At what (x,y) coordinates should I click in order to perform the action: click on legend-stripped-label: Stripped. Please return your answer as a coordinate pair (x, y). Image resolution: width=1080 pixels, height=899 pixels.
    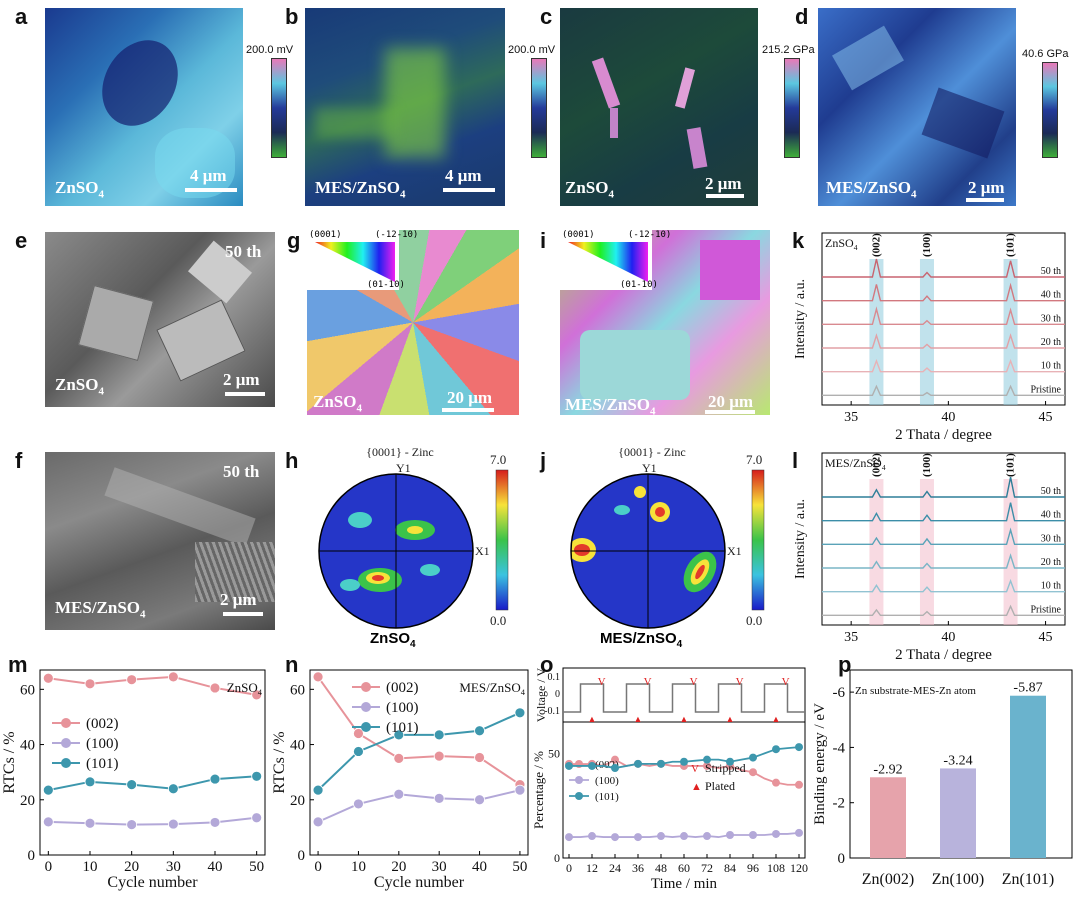
    Looking at the image, I should click on (725, 768).